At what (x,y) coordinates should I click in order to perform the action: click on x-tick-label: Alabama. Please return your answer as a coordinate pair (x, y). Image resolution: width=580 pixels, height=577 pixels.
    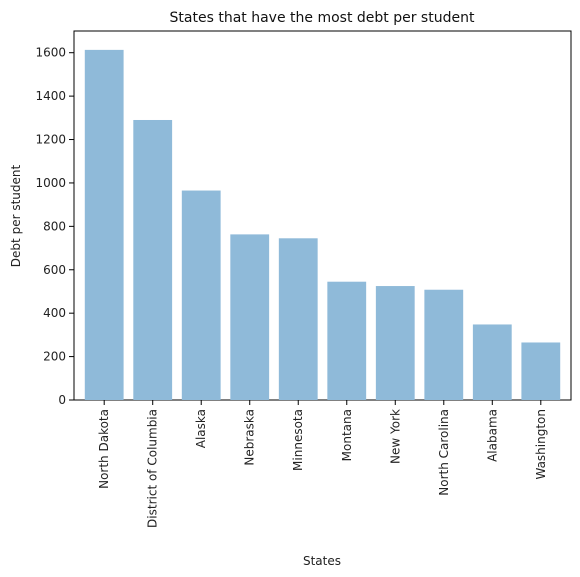
    Looking at the image, I should click on (492, 435).